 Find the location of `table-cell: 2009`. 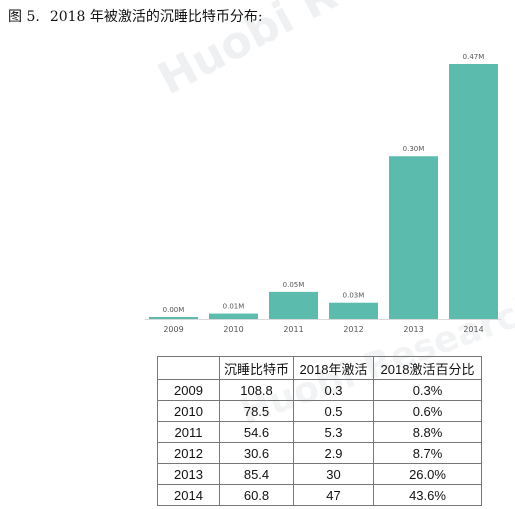

table-cell: 2009 is located at coordinates (188, 390).